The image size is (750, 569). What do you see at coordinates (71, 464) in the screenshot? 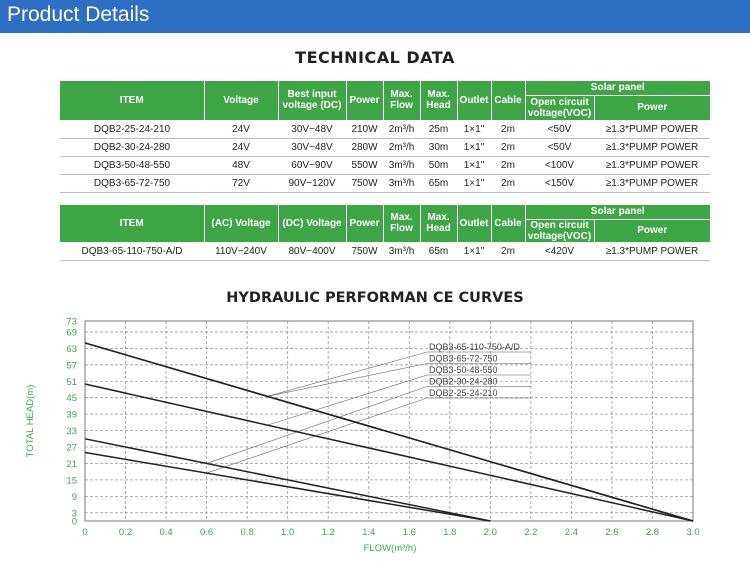
I see `y-tick-label: 21` at bounding box center [71, 464].